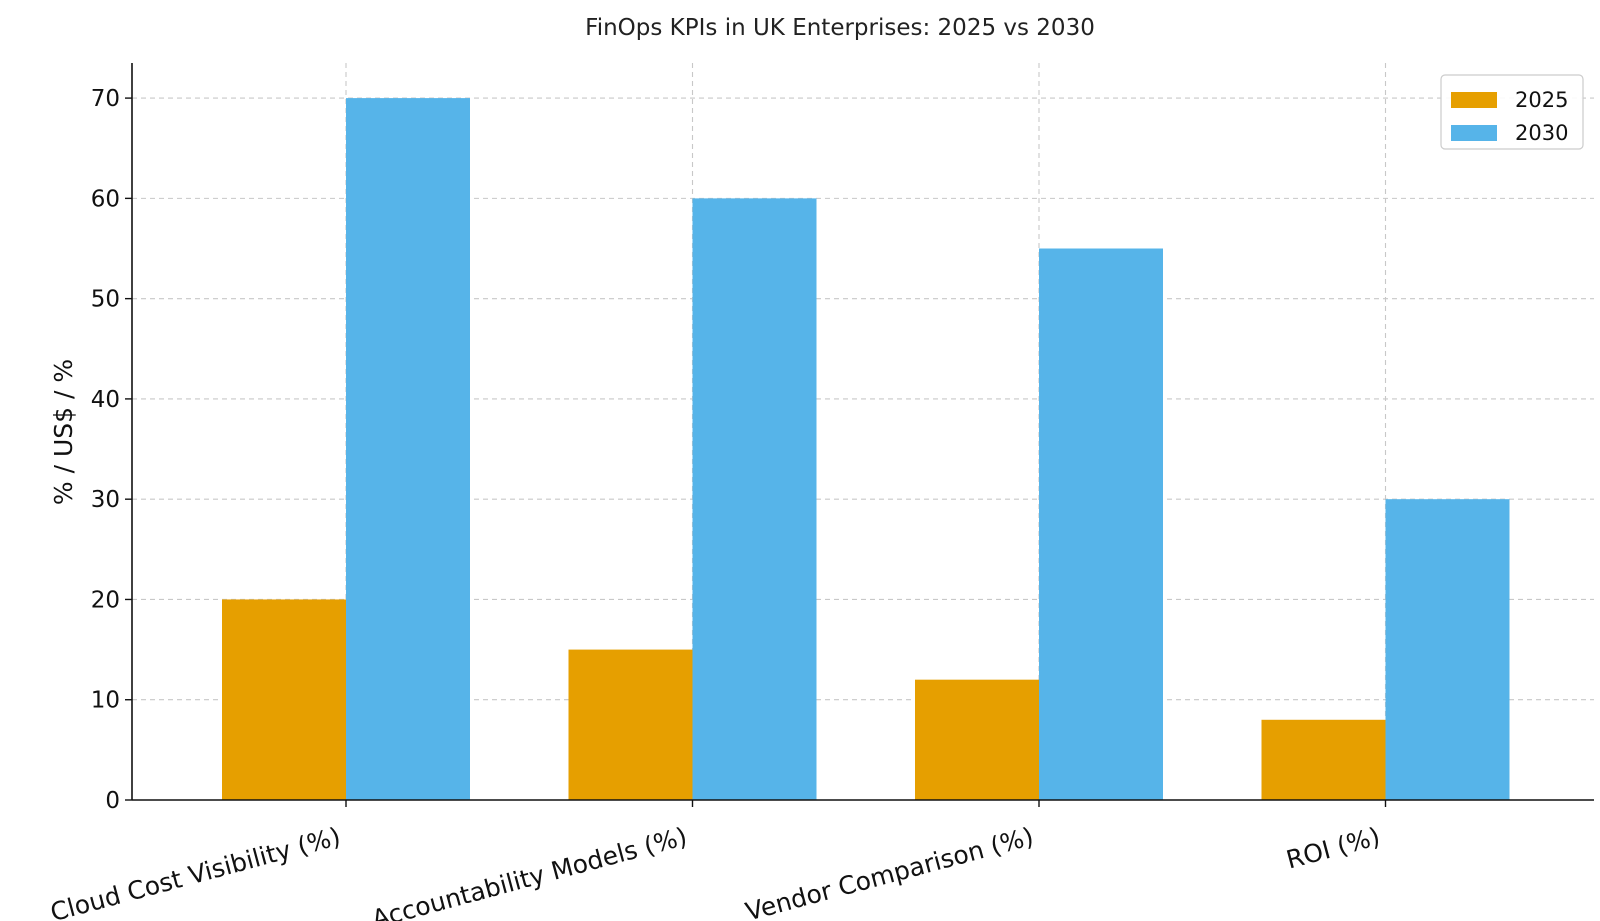 This screenshot has height=921, width=1600. What do you see at coordinates (195, 871) in the screenshot?
I see `x-tick-label: Cloud Cost Visibility (%)` at bounding box center [195, 871].